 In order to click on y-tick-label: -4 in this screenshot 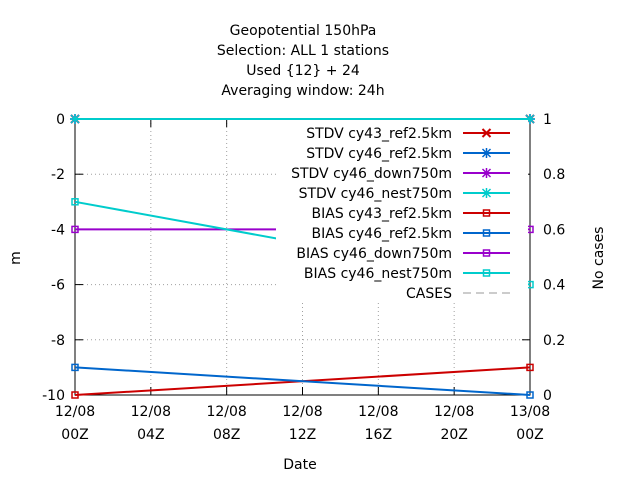, I will do `click(58, 230)`.